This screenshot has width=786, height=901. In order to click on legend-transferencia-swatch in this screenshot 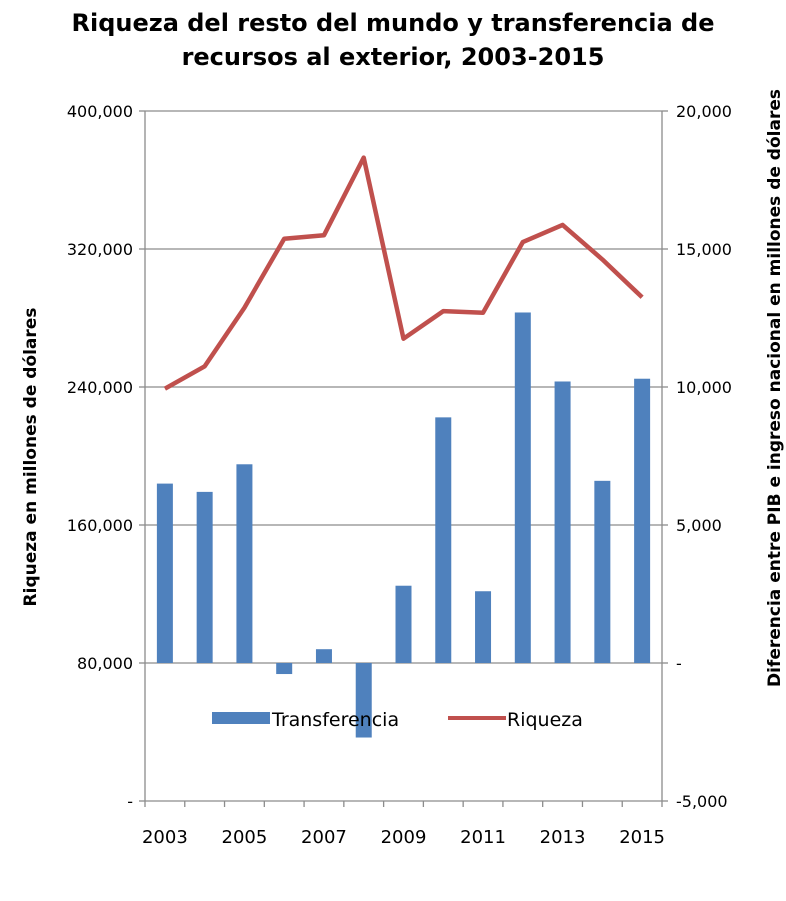, I will do `click(241, 718)`.